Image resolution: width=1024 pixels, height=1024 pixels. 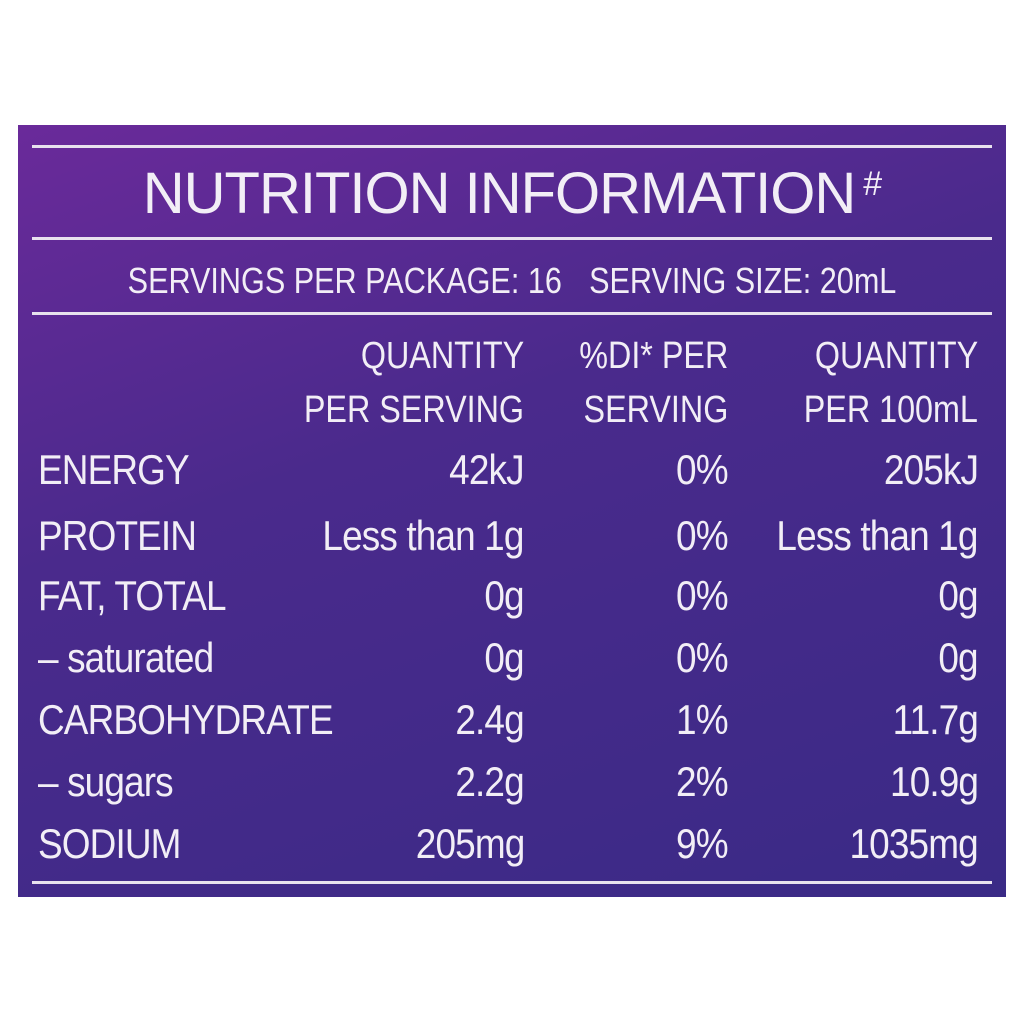 What do you see at coordinates (872, 184) in the screenshot?
I see `title-mark: #` at bounding box center [872, 184].